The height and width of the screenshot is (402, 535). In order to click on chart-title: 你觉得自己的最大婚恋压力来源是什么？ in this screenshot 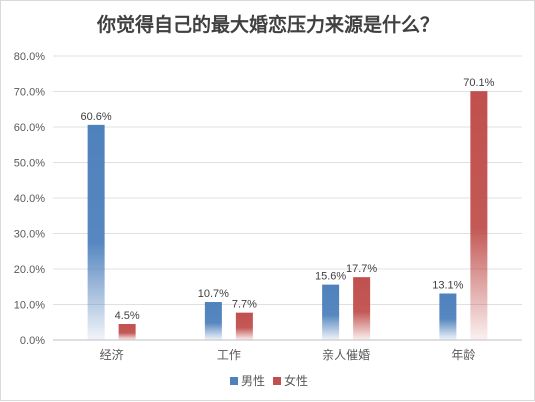, I will do `click(267, 24)`.